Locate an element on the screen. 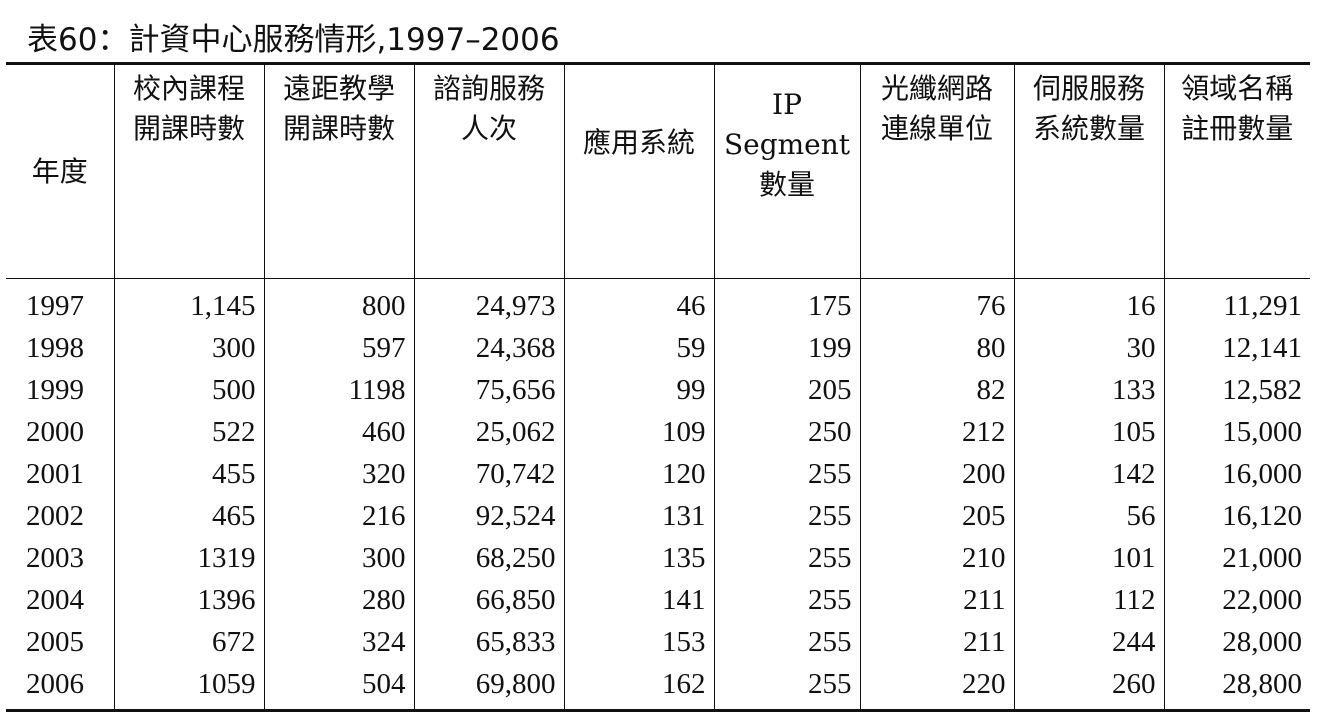  application-systems-cell: 135 is located at coordinates (638, 558).